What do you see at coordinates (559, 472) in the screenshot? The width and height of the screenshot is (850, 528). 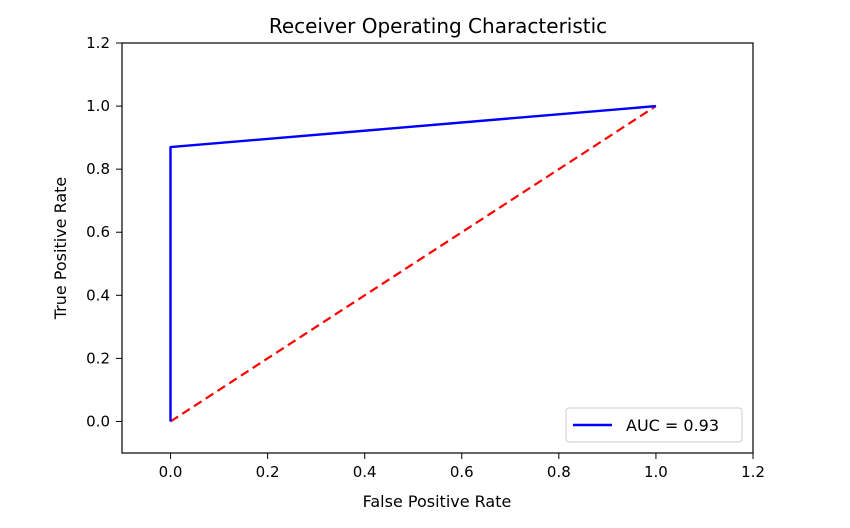 I see `x-tick-label: 0.8` at bounding box center [559, 472].